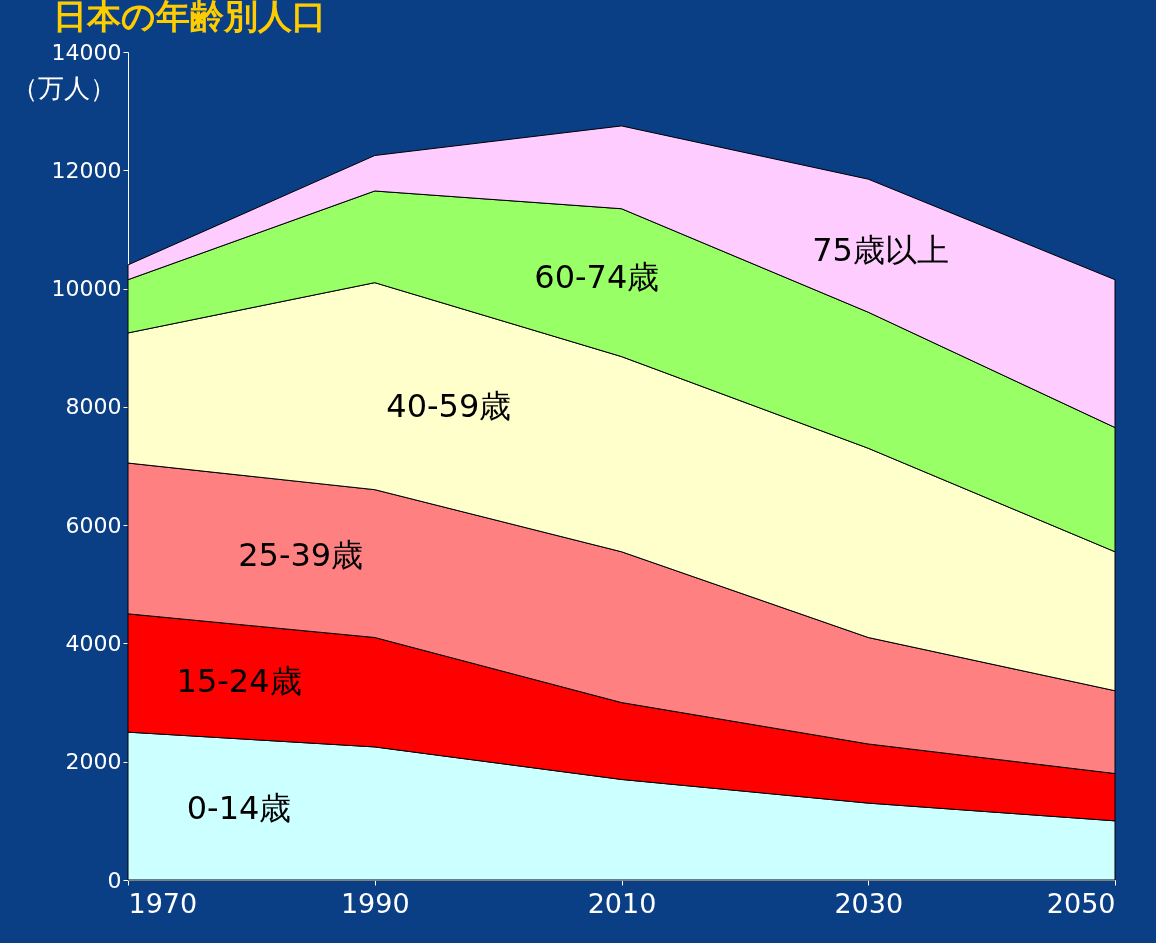 This screenshot has height=943, width=1156. I want to click on y-tick-label: 8000, so click(93, 407).